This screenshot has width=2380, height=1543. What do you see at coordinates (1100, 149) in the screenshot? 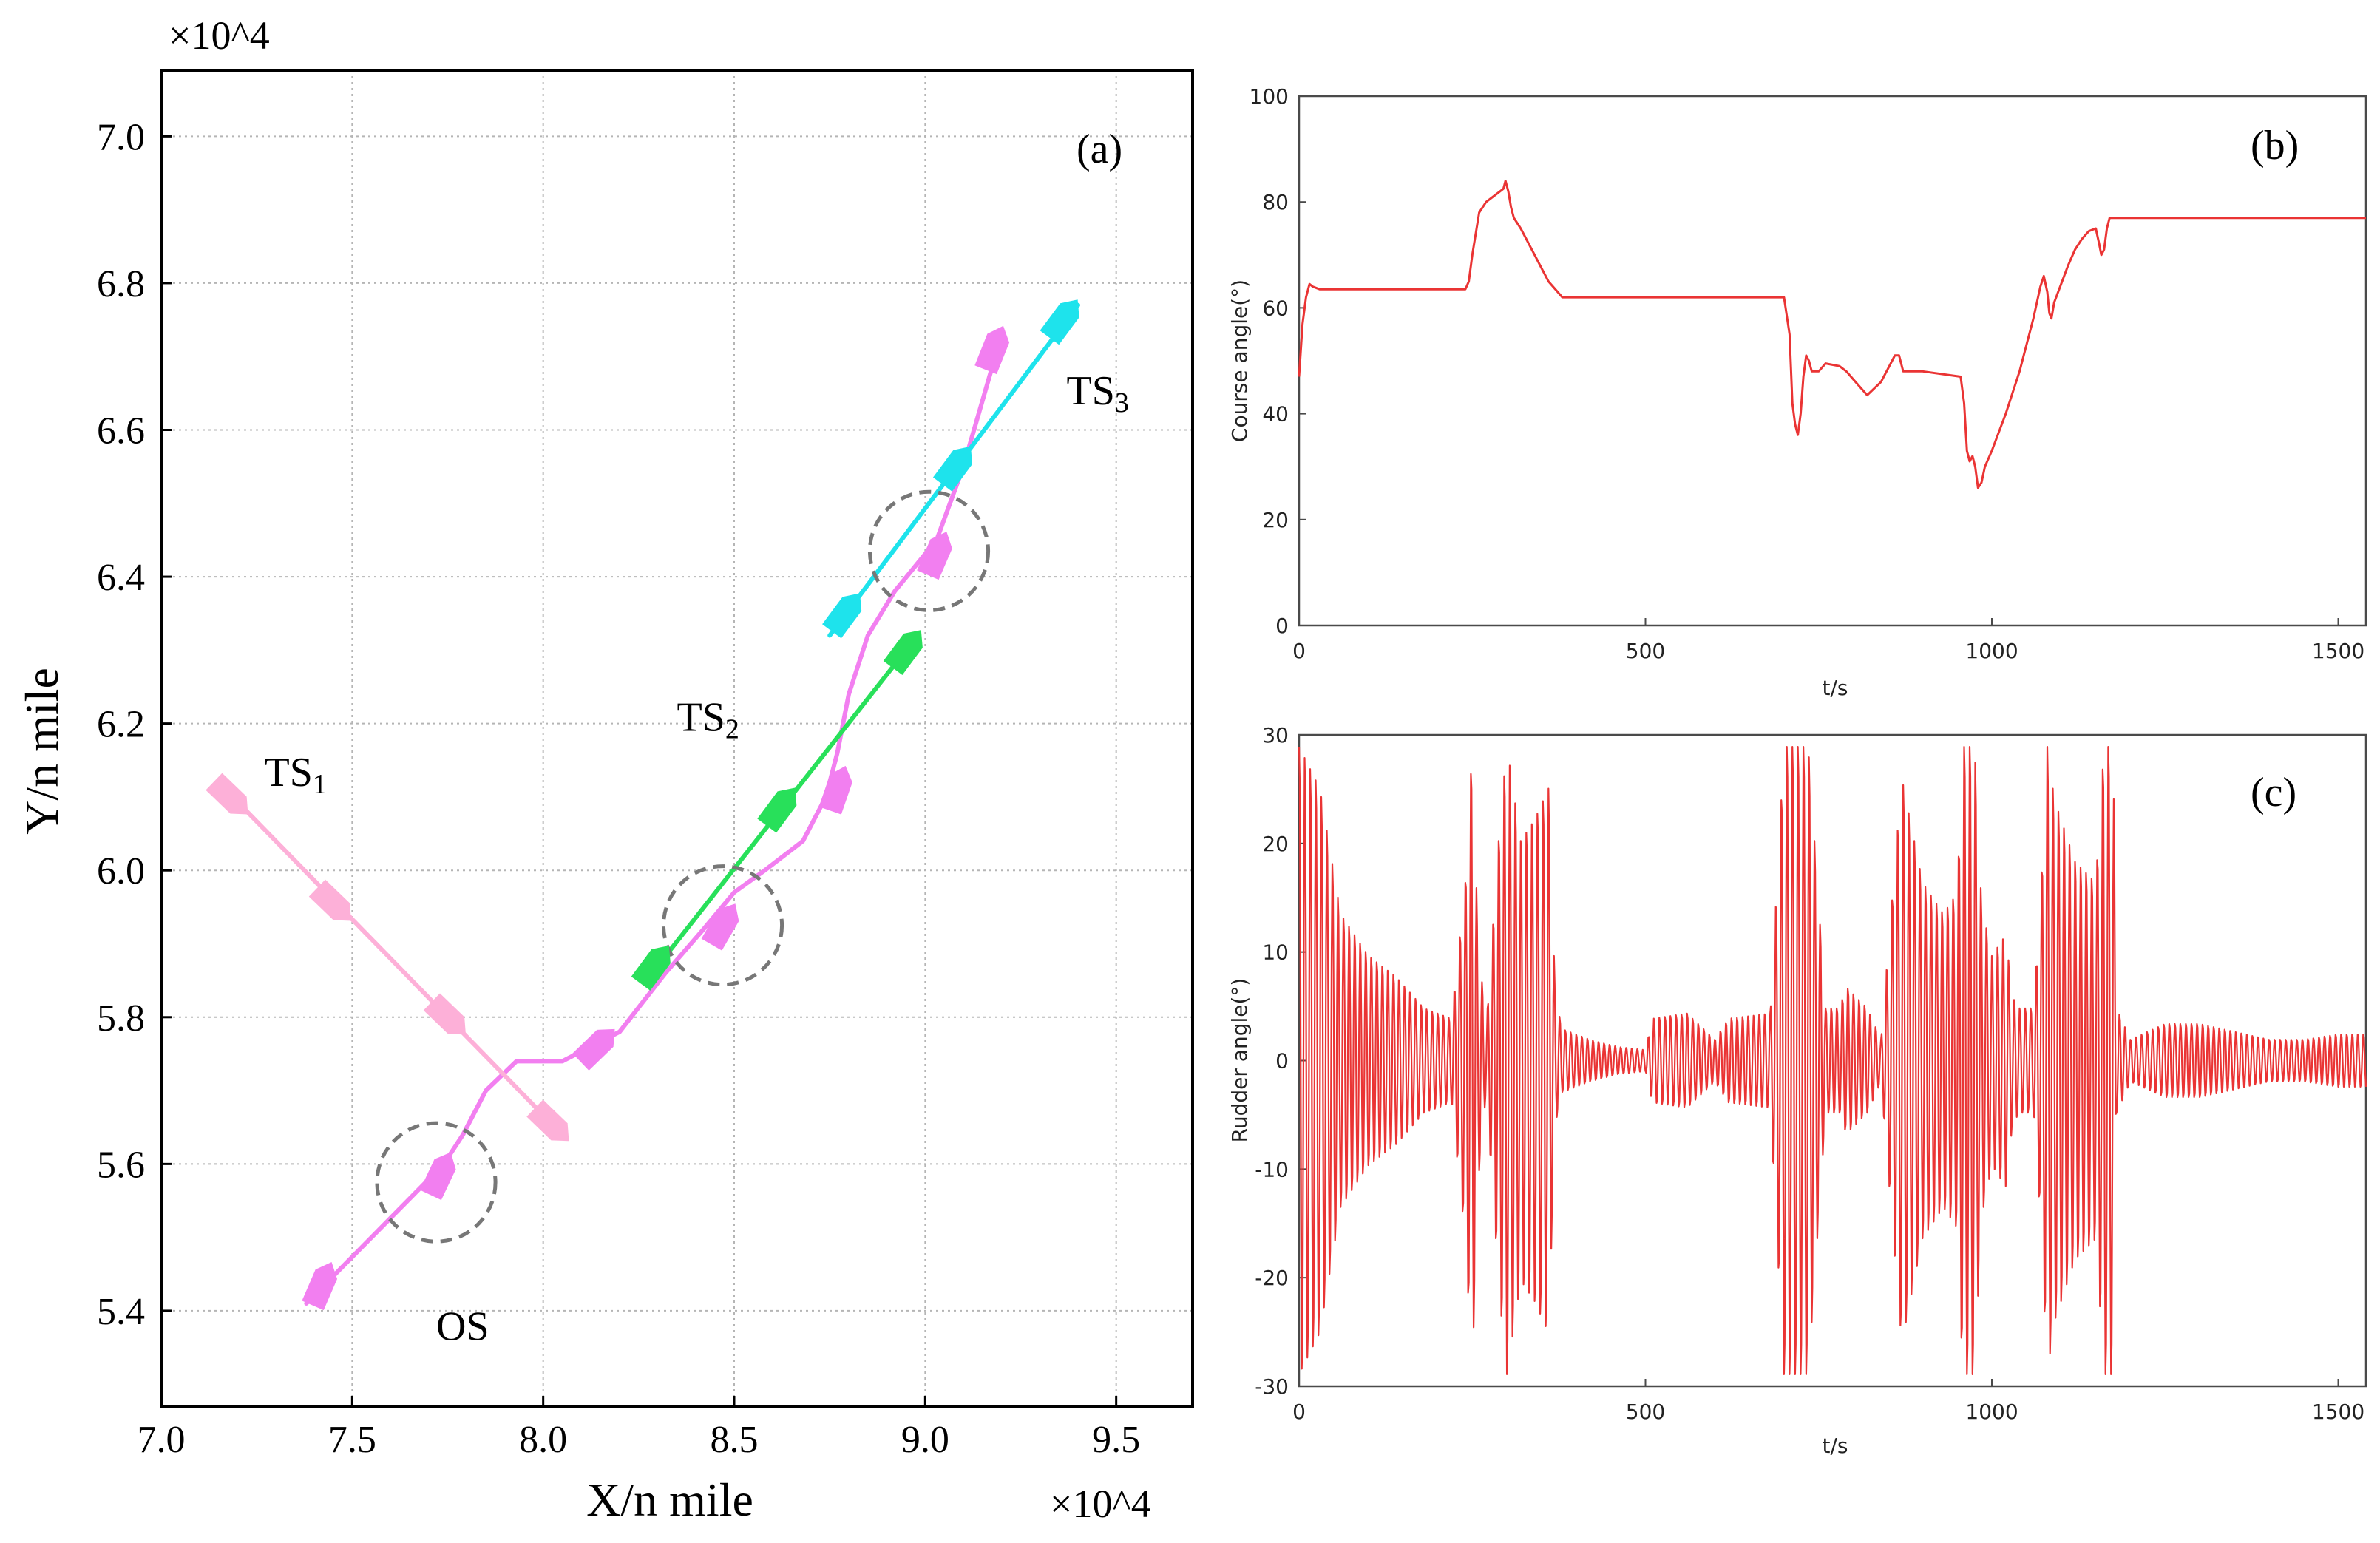
I see `panel-label-a: (a)` at bounding box center [1100, 149].